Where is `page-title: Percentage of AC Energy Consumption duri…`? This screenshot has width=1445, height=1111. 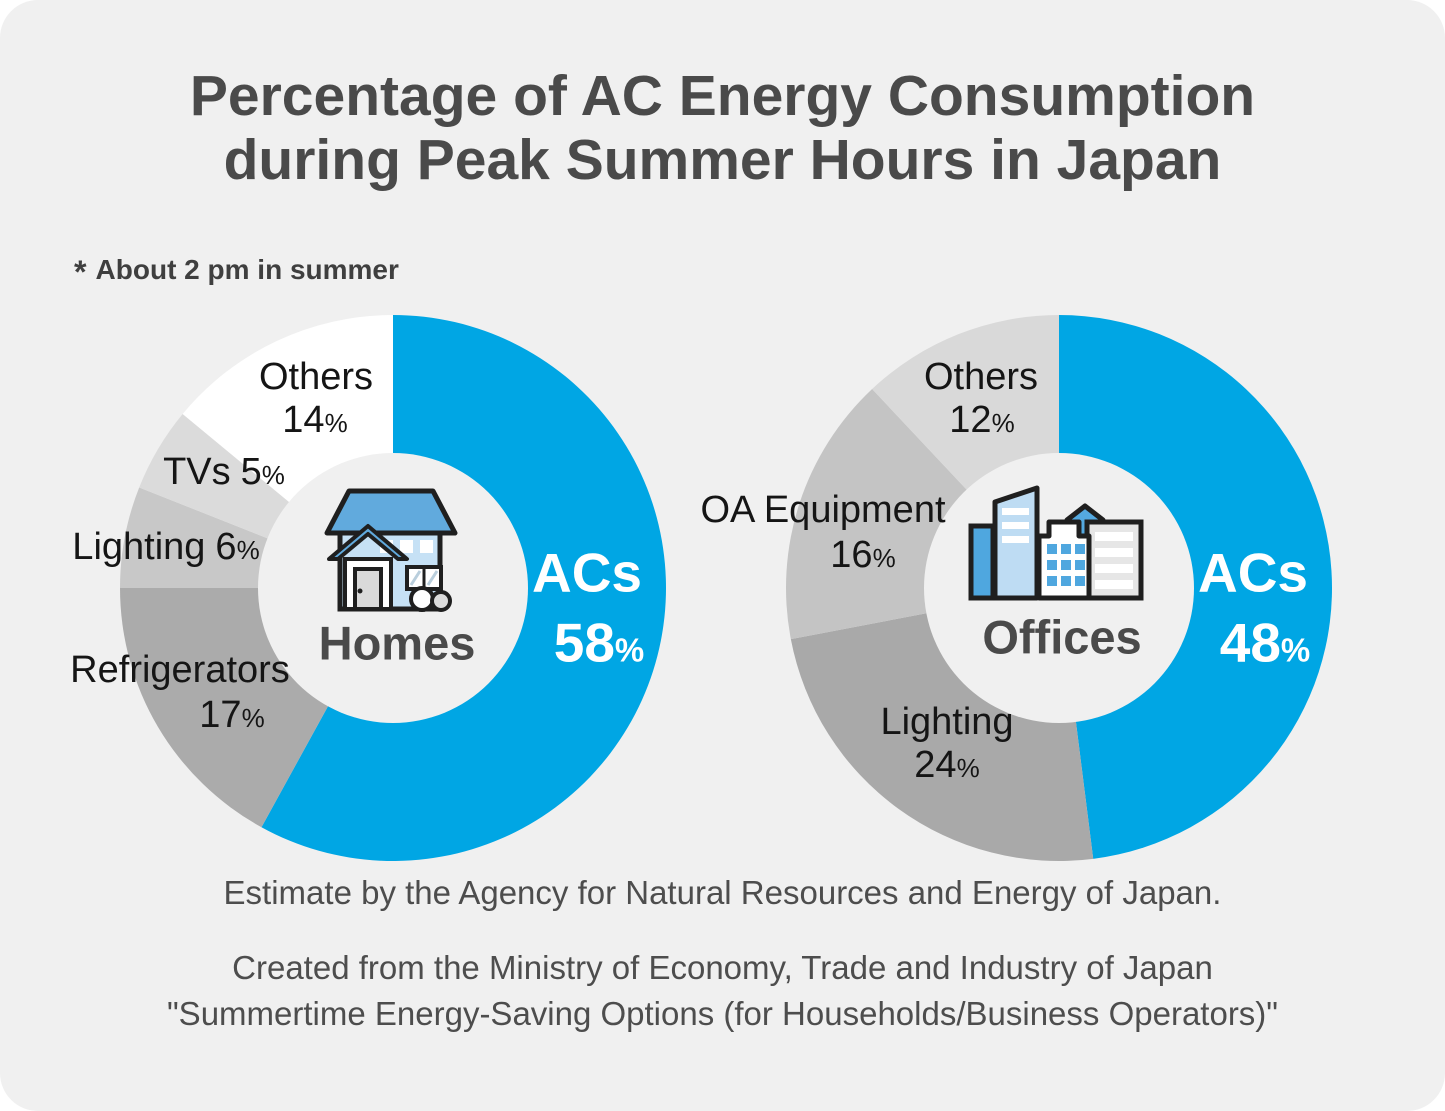
page-title: Percentage of AC Energy Consumption duri… is located at coordinates (722, 128).